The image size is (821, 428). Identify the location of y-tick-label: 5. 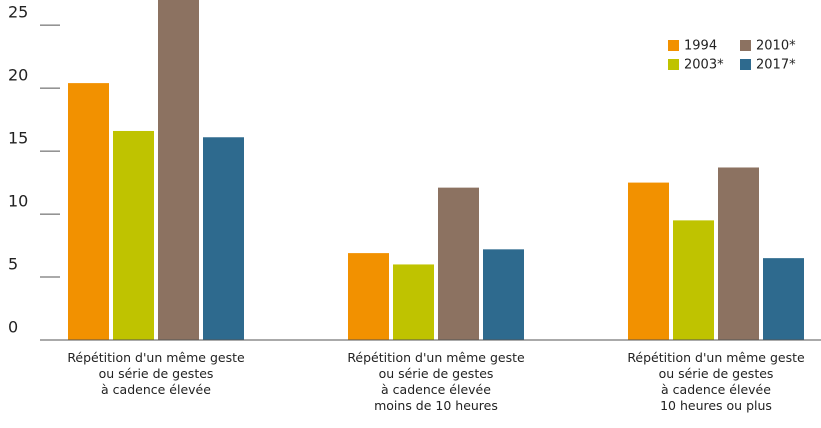
(13, 264).